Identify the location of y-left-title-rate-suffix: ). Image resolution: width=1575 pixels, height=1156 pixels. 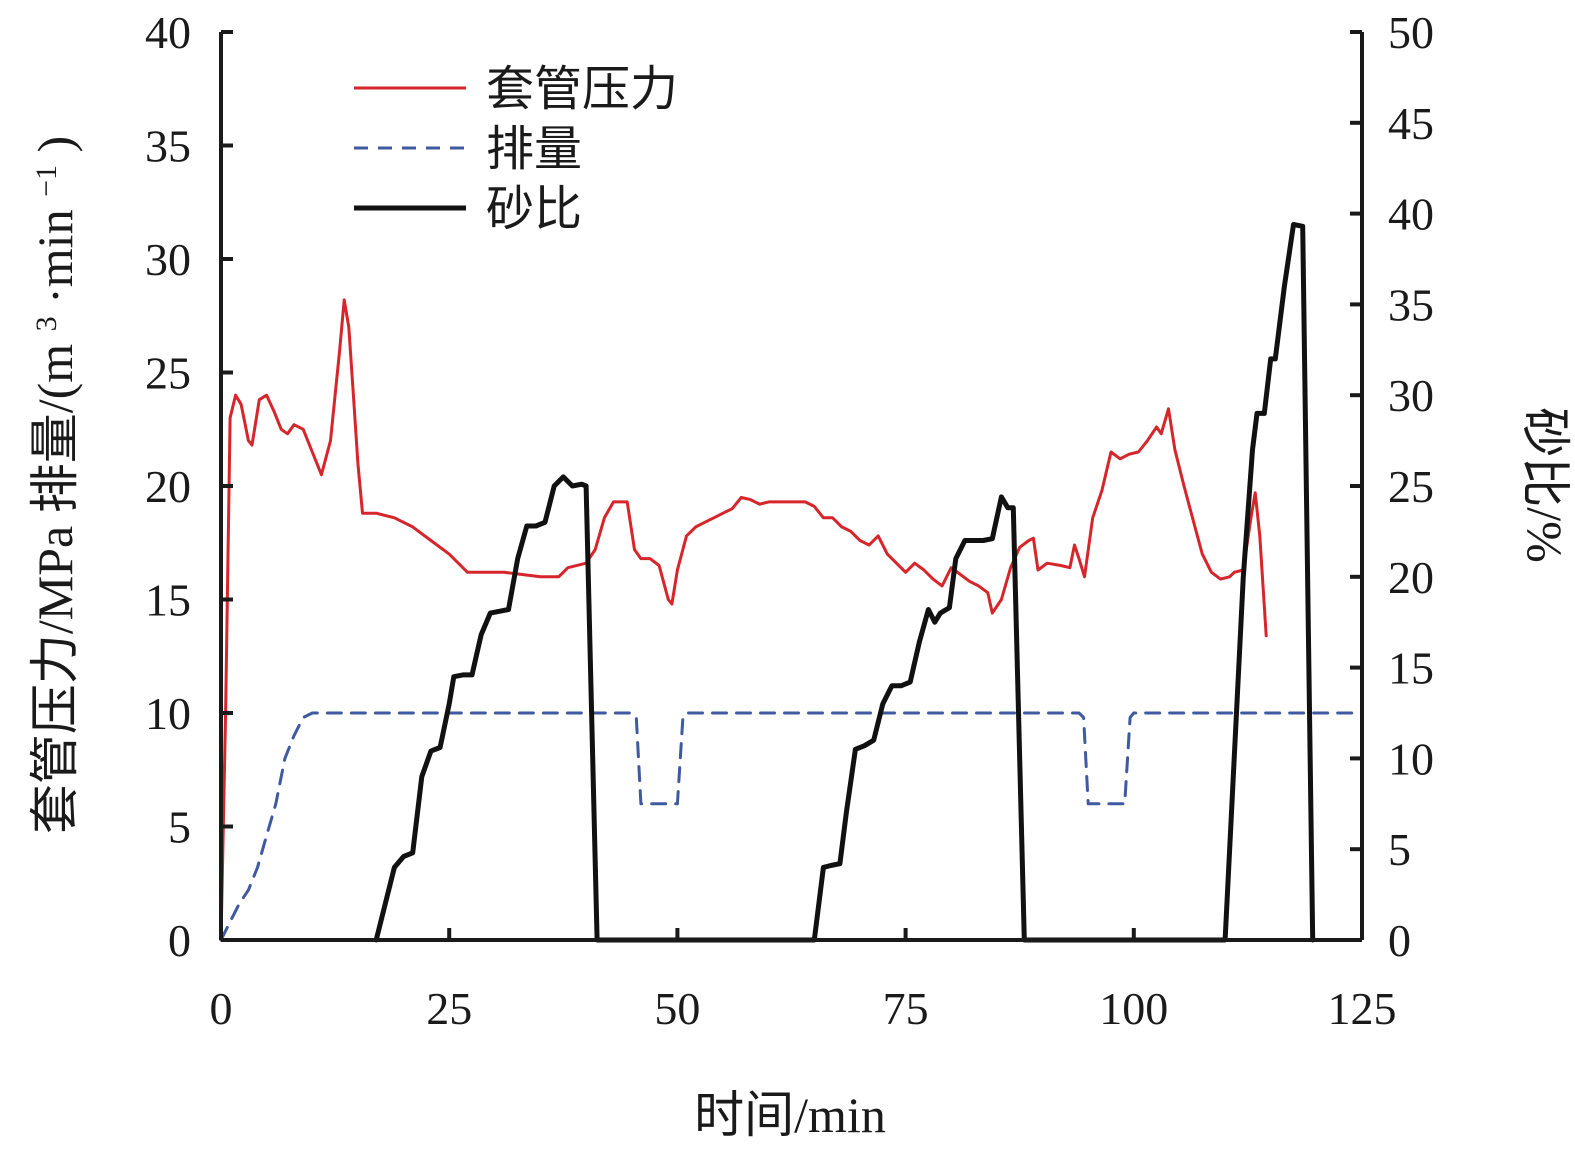
(55, 144).